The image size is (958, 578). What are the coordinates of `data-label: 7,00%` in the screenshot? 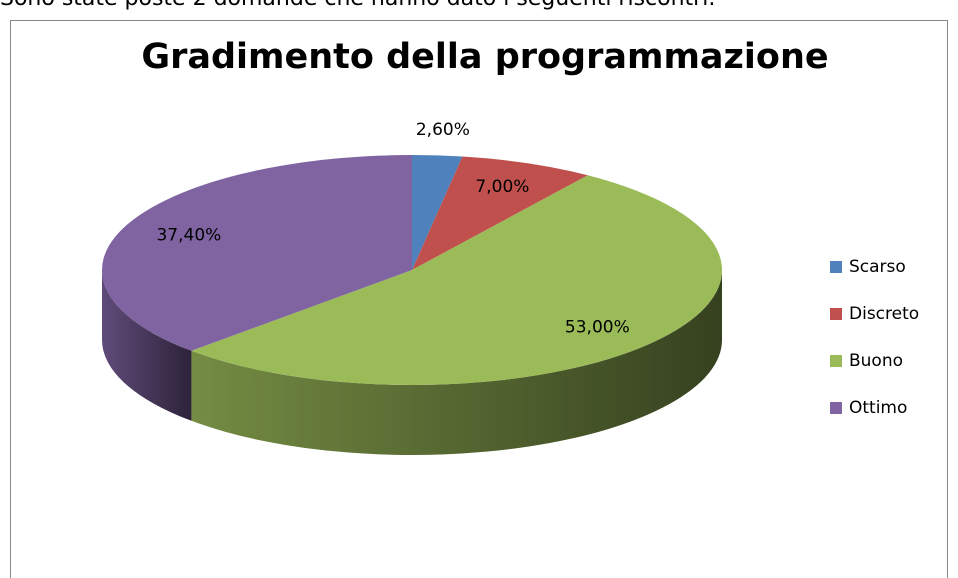 It's located at (502, 187).